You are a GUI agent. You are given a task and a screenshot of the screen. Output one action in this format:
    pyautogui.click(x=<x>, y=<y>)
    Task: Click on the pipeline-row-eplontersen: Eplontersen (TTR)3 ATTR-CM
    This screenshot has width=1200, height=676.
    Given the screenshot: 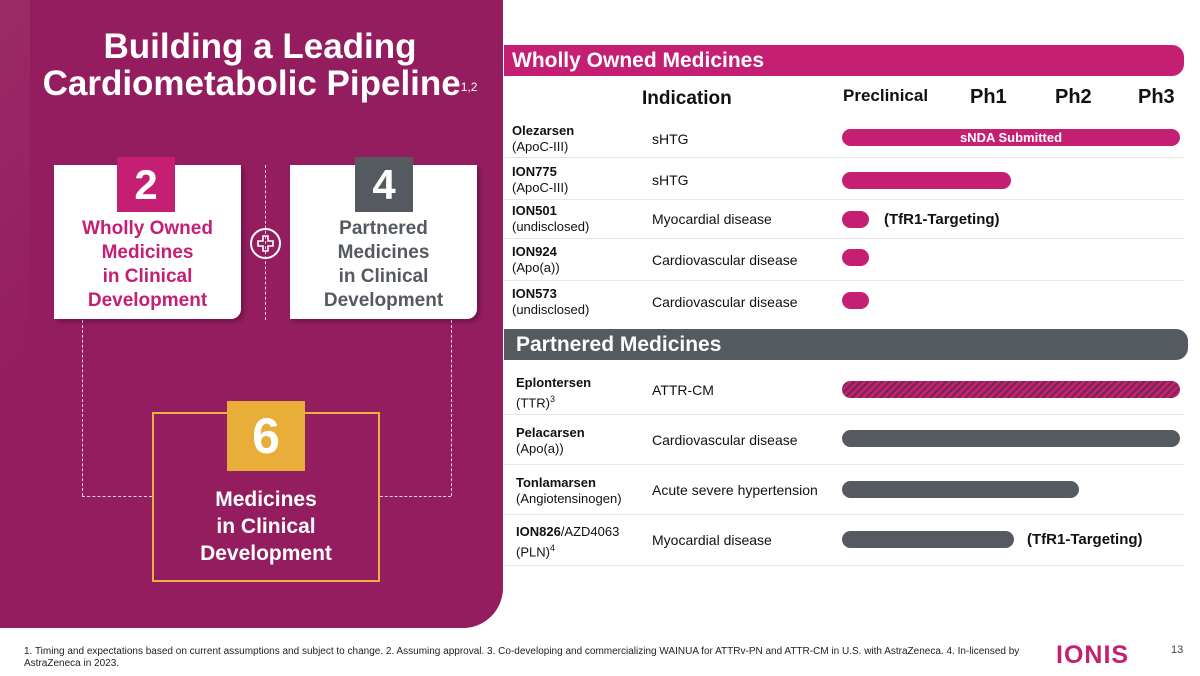 What is the action you would take?
    pyautogui.click(x=844, y=390)
    